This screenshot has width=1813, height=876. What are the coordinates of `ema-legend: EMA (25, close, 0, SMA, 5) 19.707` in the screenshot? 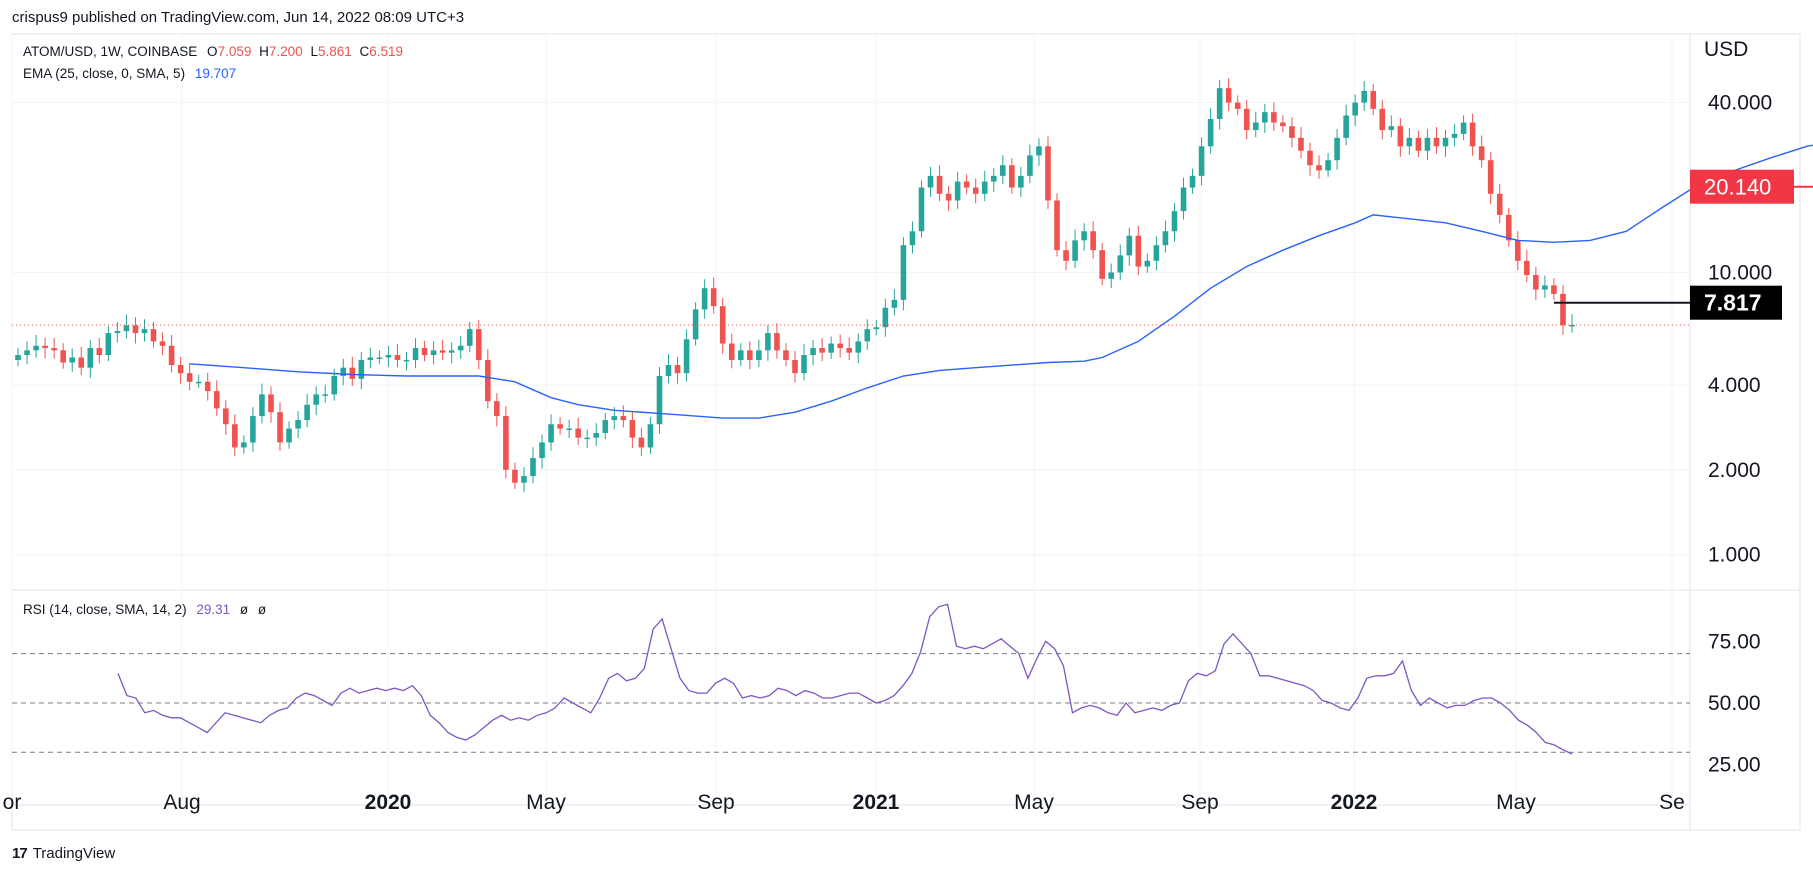 It's located at (129, 73).